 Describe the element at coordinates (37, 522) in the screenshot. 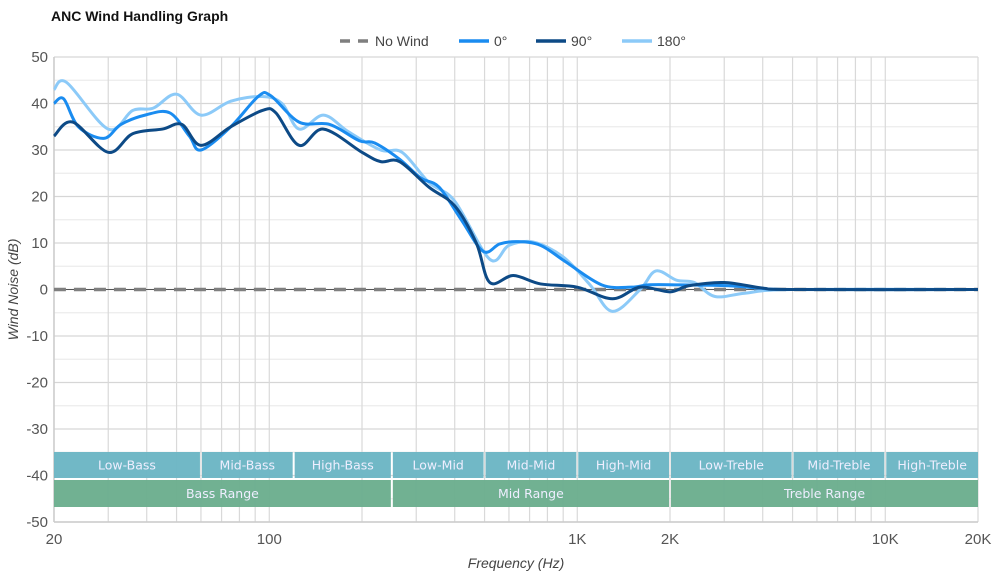

I see `y-tick-label: -50` at that location.